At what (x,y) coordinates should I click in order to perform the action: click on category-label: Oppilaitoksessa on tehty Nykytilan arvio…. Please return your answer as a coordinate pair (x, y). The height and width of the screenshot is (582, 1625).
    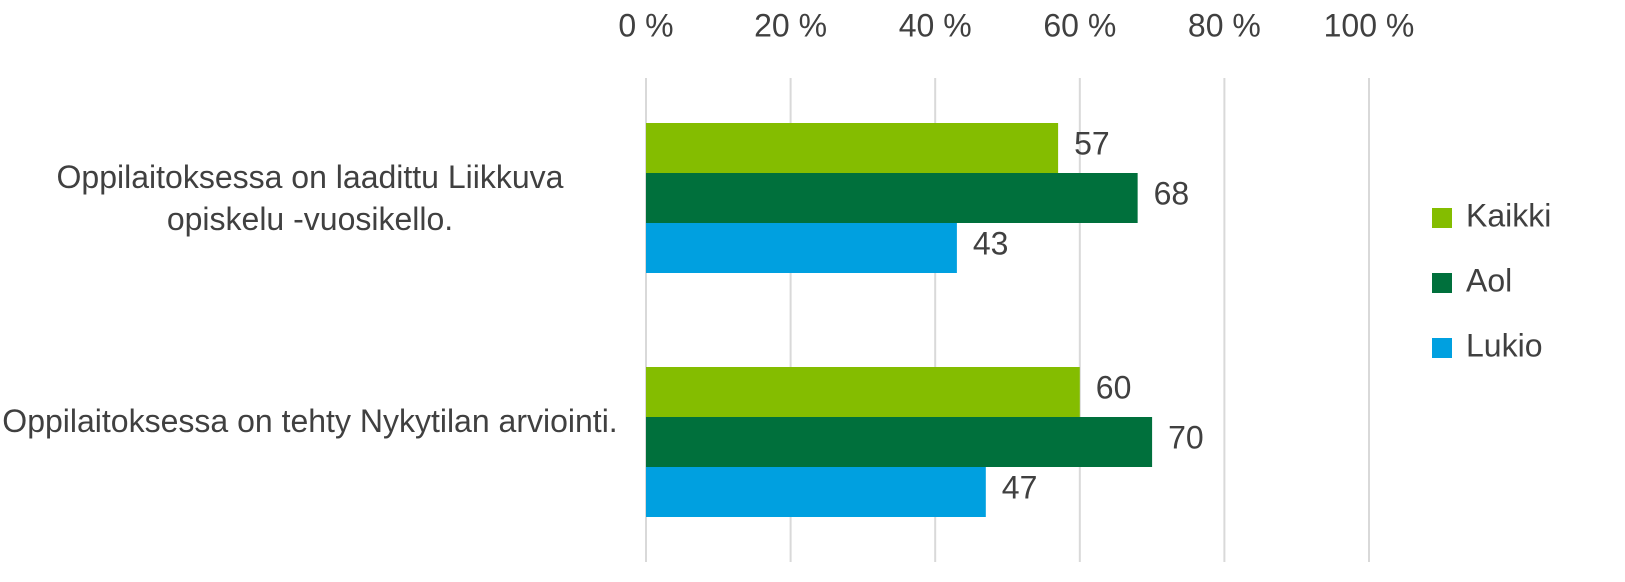
    Looking at the image, I should click on (310, 421).